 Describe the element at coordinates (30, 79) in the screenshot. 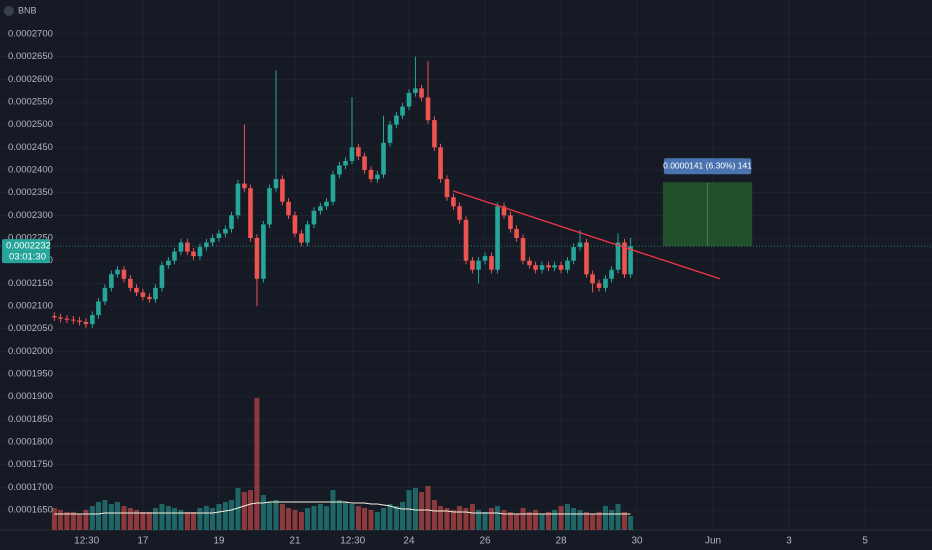

I see `y-tick-label: 0.0002600` at that location.